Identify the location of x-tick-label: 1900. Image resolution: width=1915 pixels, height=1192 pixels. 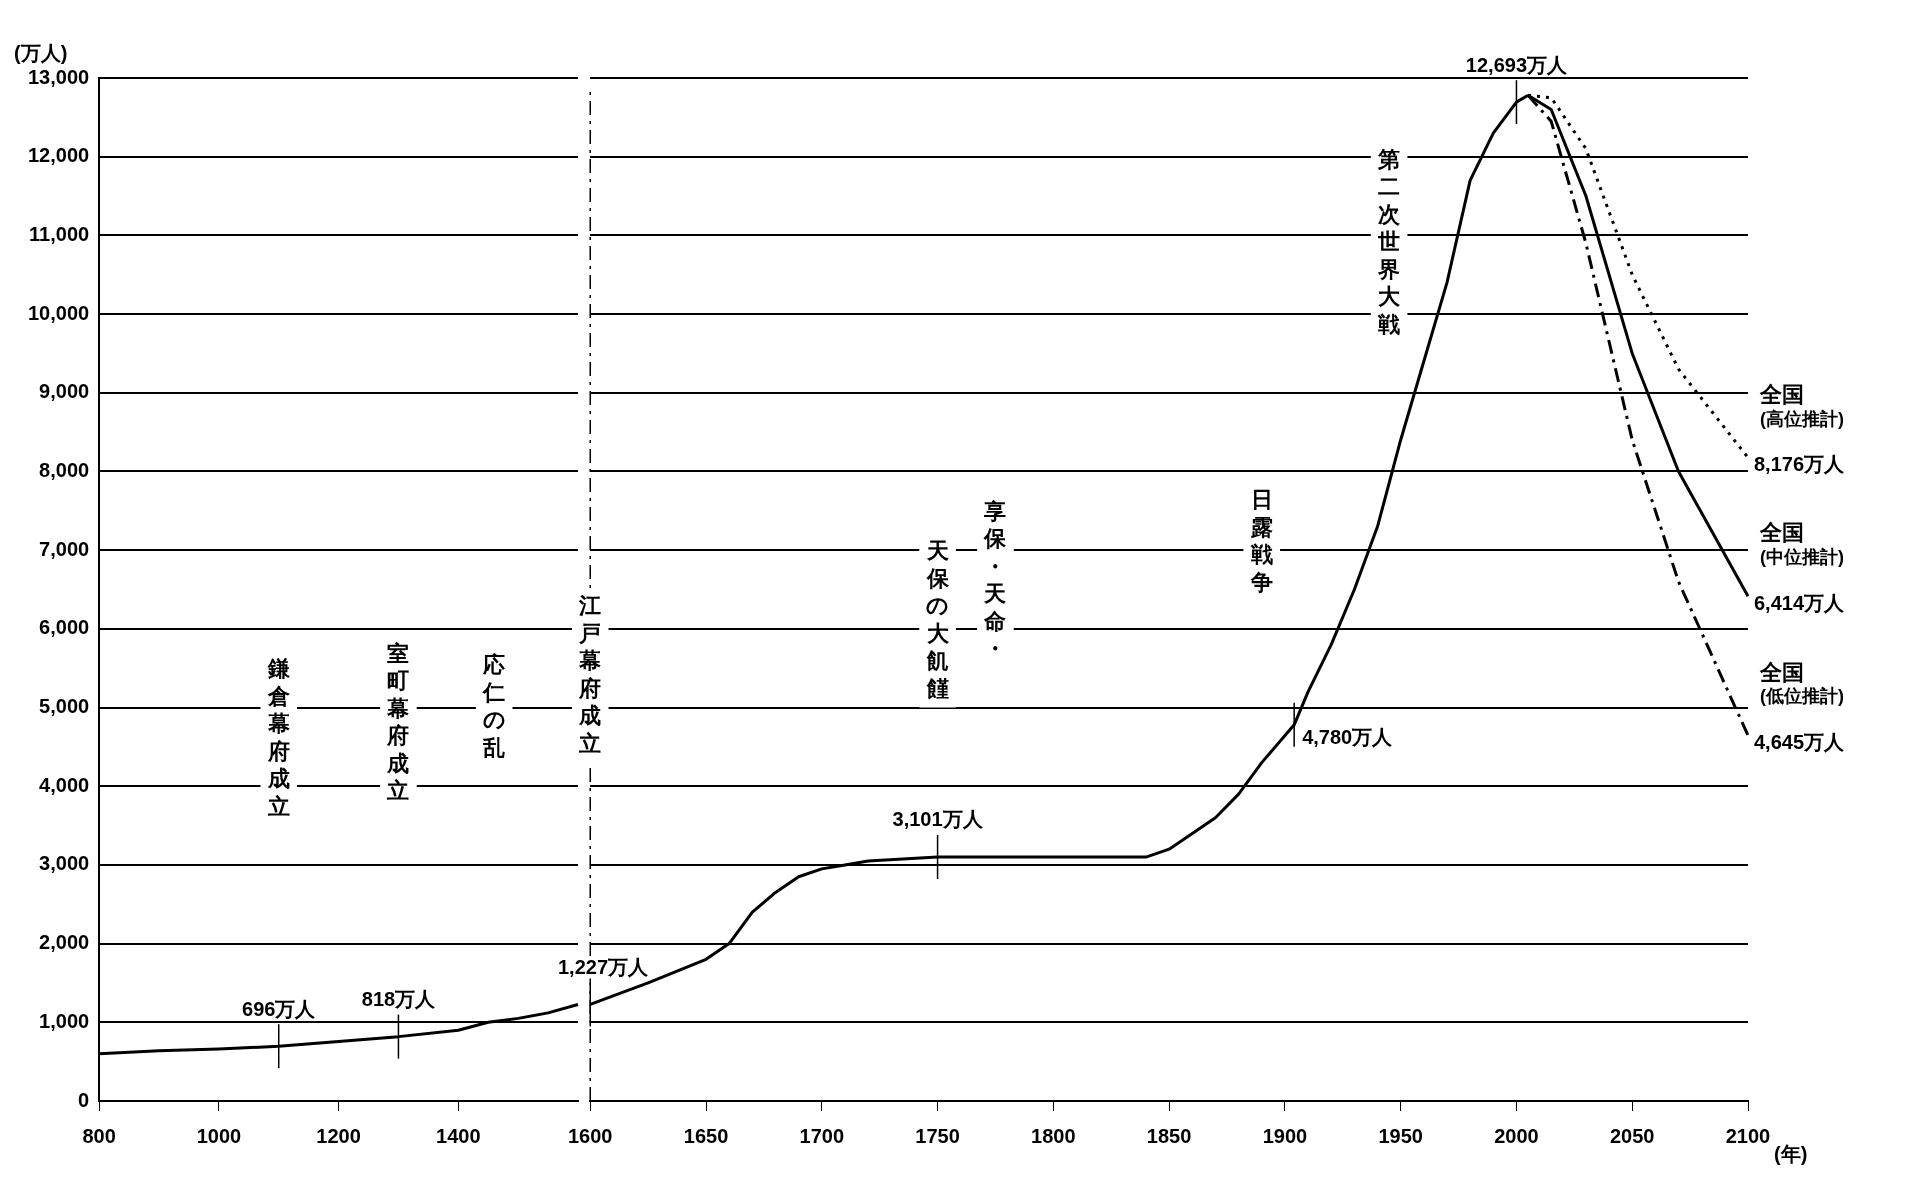
(1285, 1135).